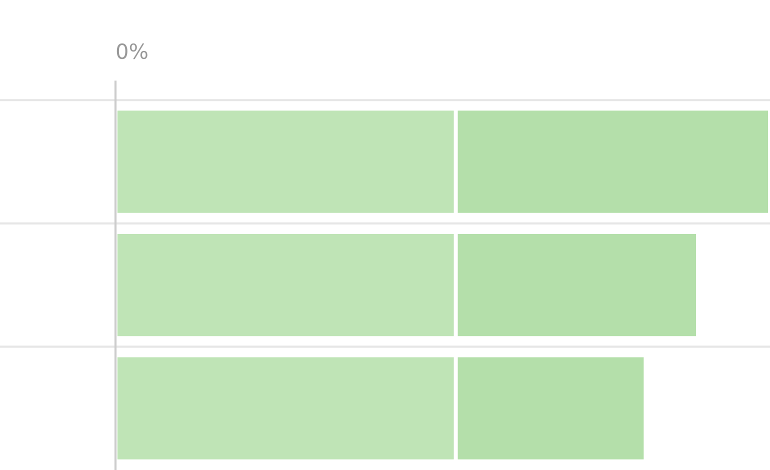 The height and width of the screenshot is (470, 770). I want to click on text: 0%, so click(132, 51).